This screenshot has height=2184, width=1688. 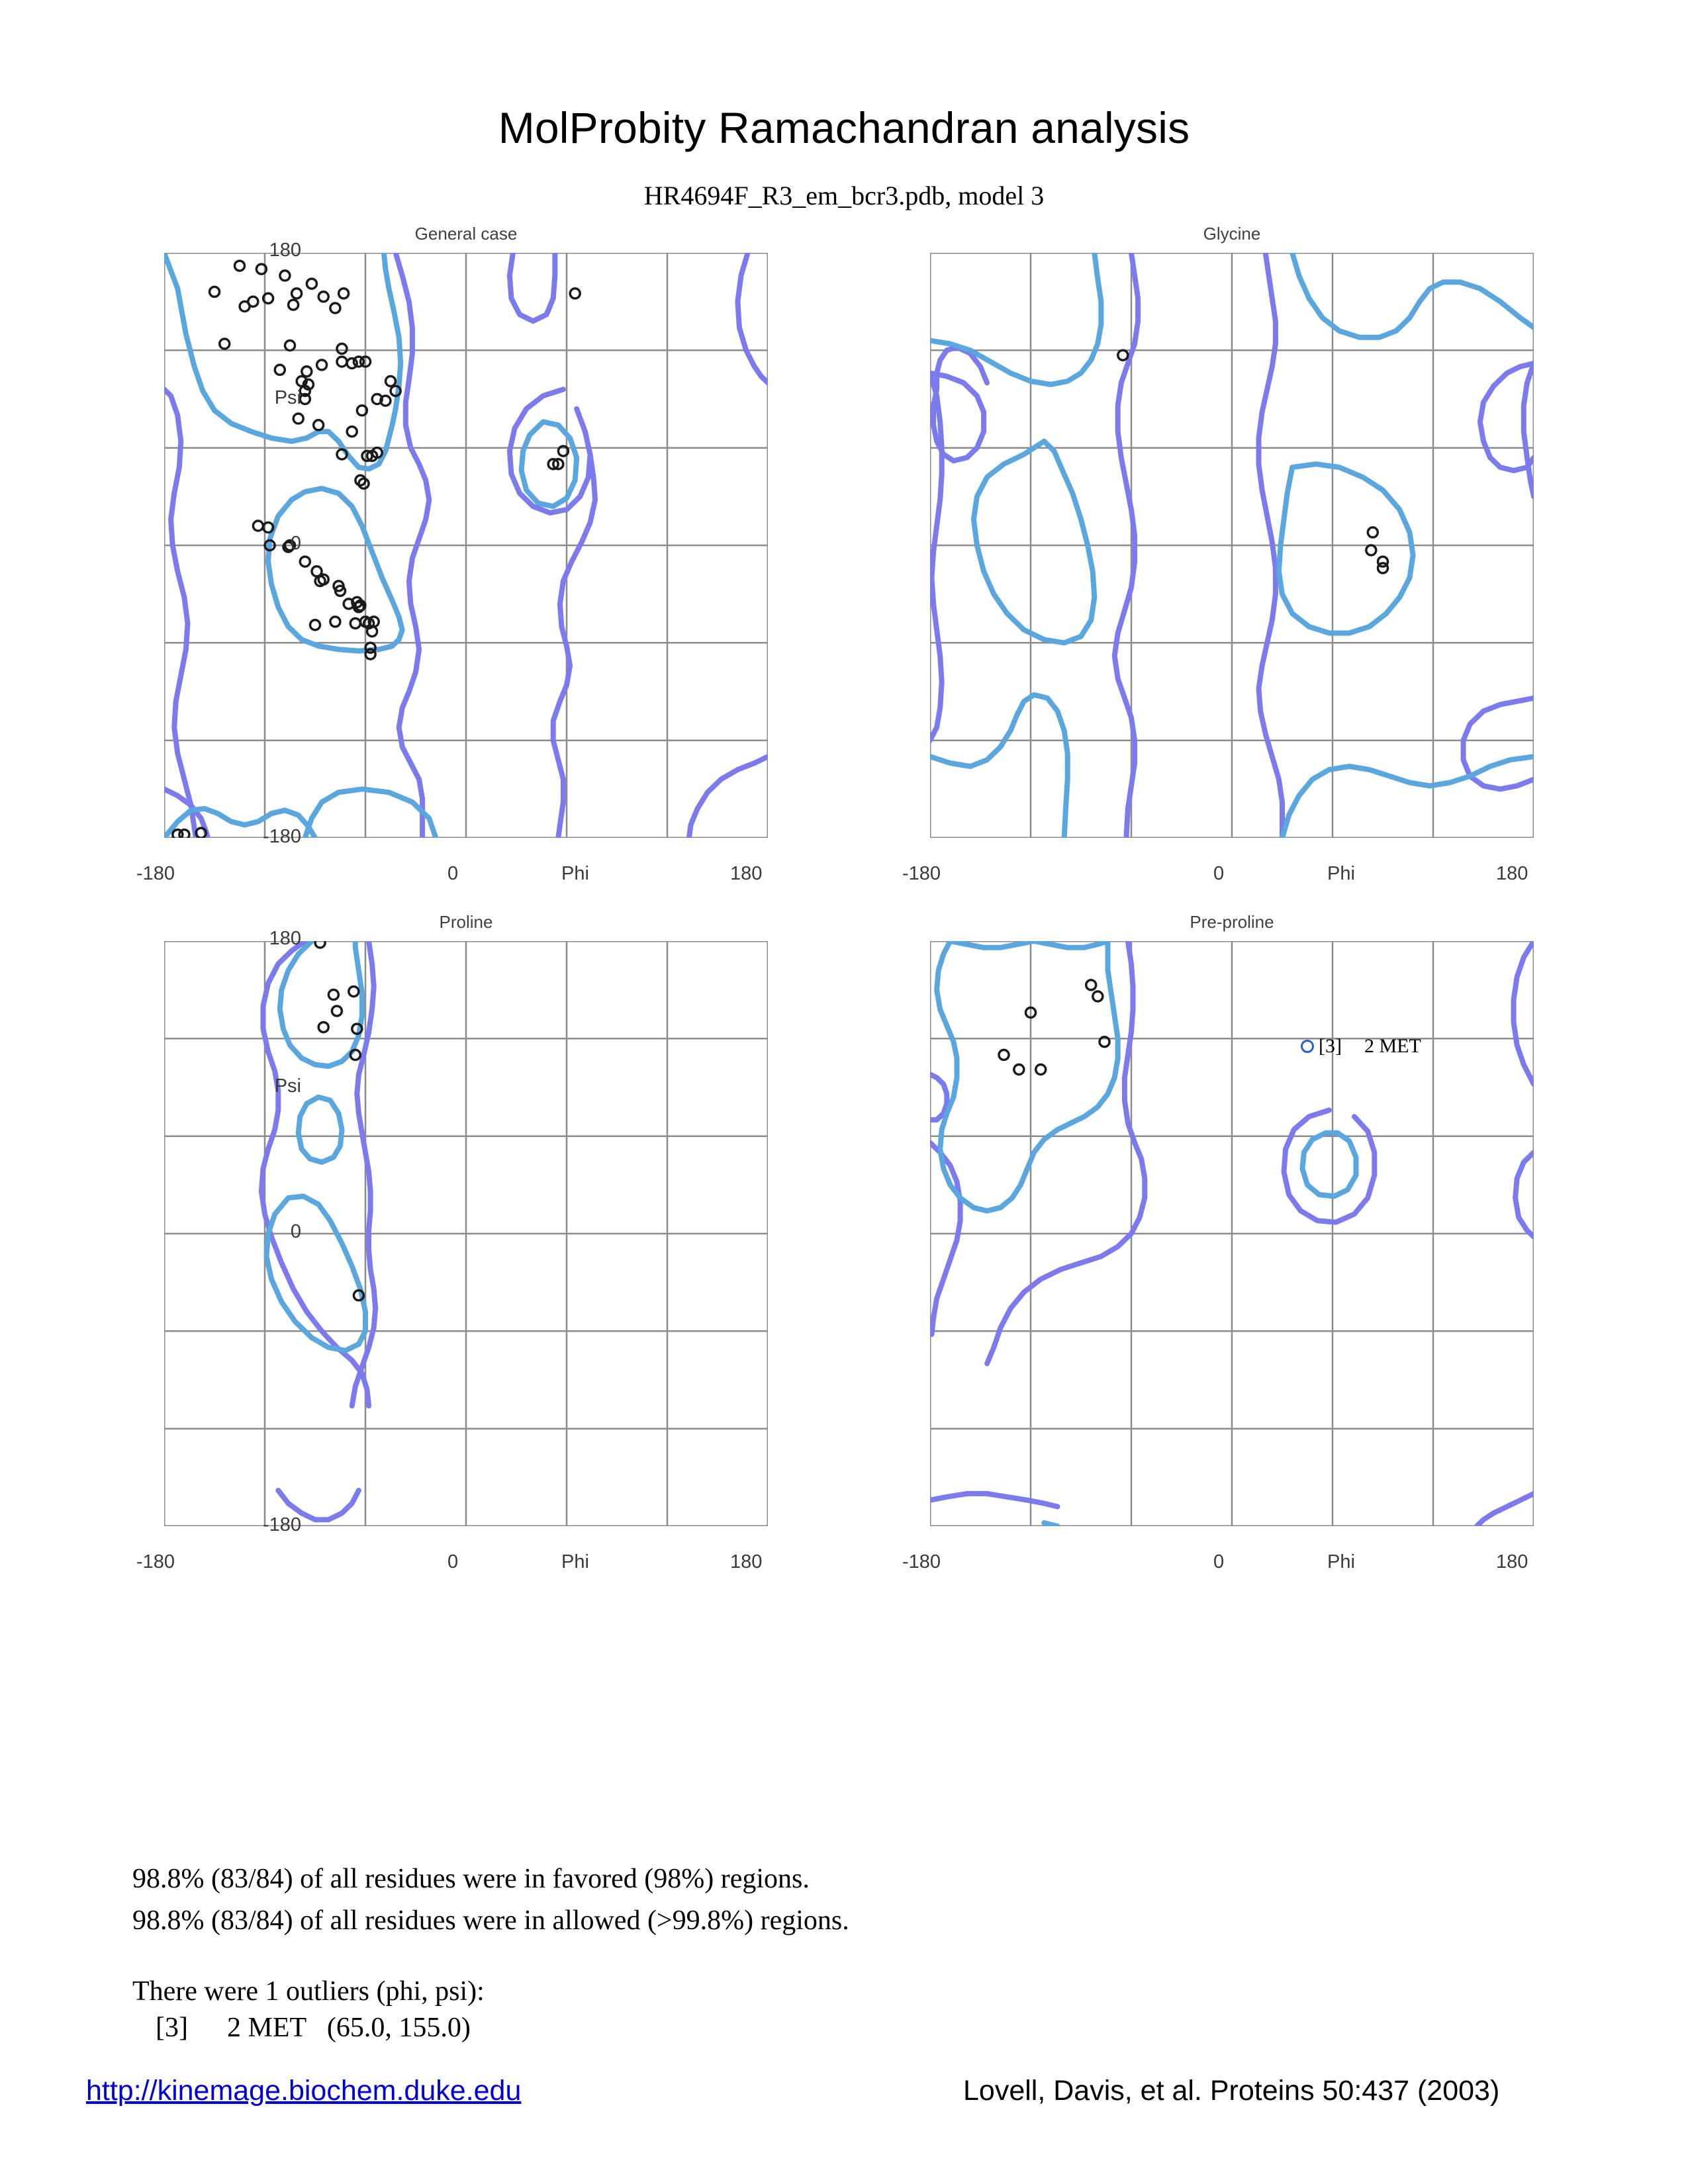 I want to click on legend-outlier-id: [3], so click(x=1330, y=1046).